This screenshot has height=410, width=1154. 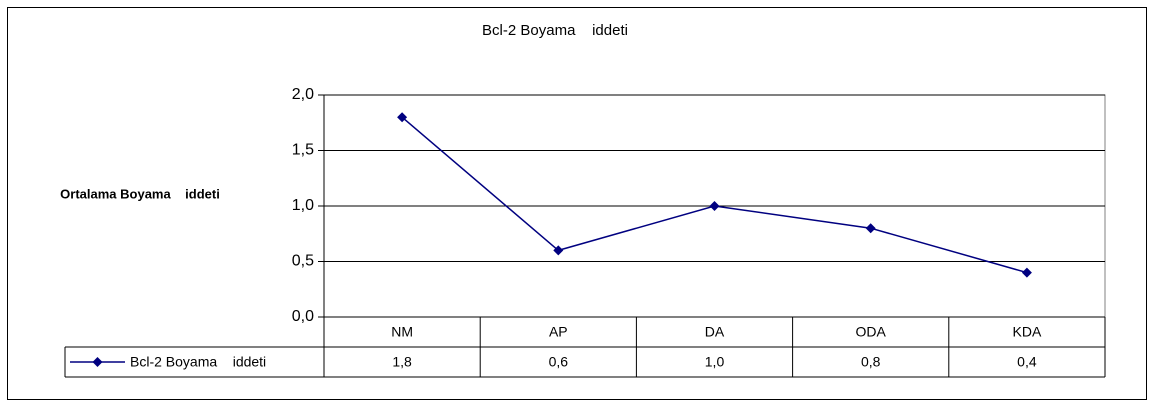 What do you see at coordinates (140, 193) in the screenshot?
I see `y-axis-label: Ortalama Boyama iddeti` at bounding box center [140, 193].